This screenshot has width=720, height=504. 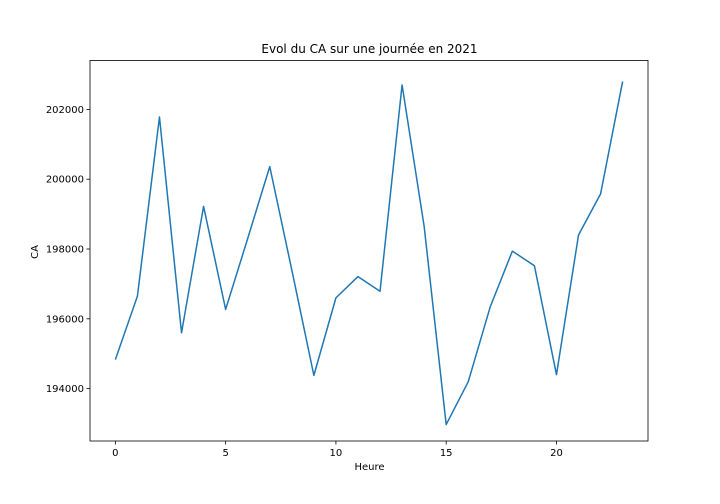 I want to click on y-tick-label: 196000, so click(x=65, y=319).